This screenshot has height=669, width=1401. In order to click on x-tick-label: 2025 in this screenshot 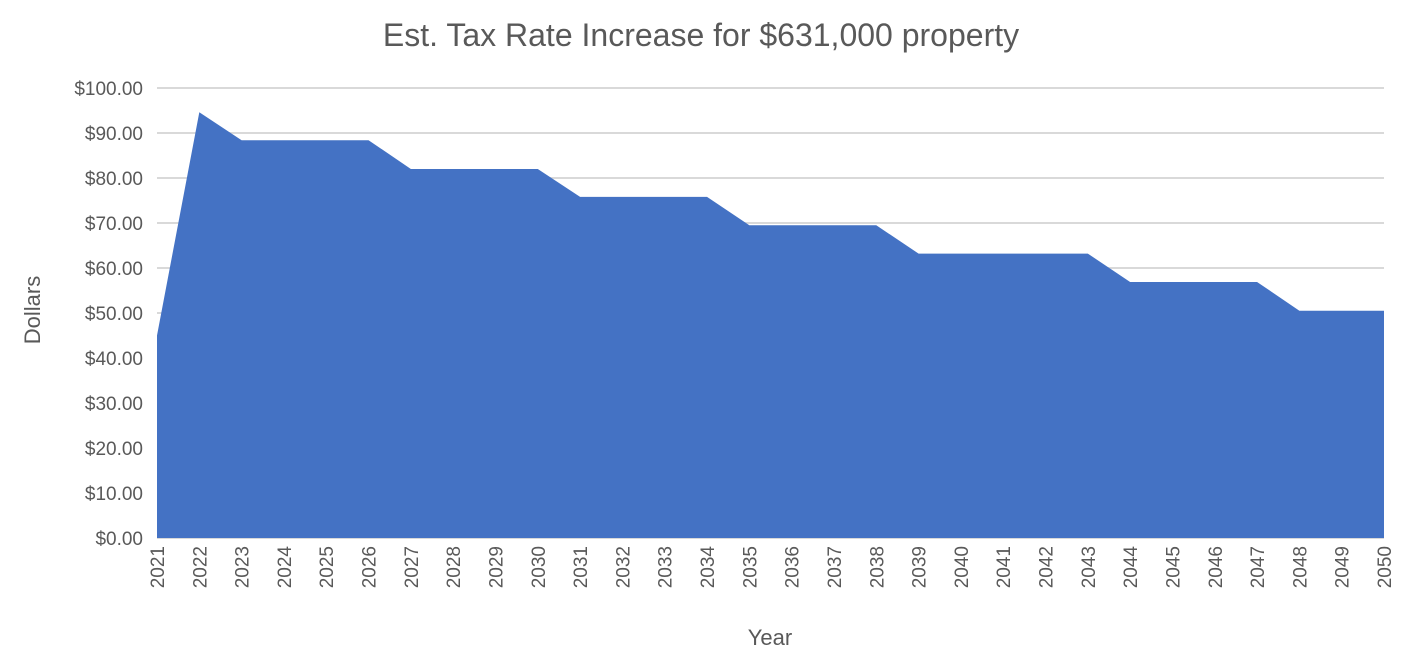, I will do `click(327, 567)`.